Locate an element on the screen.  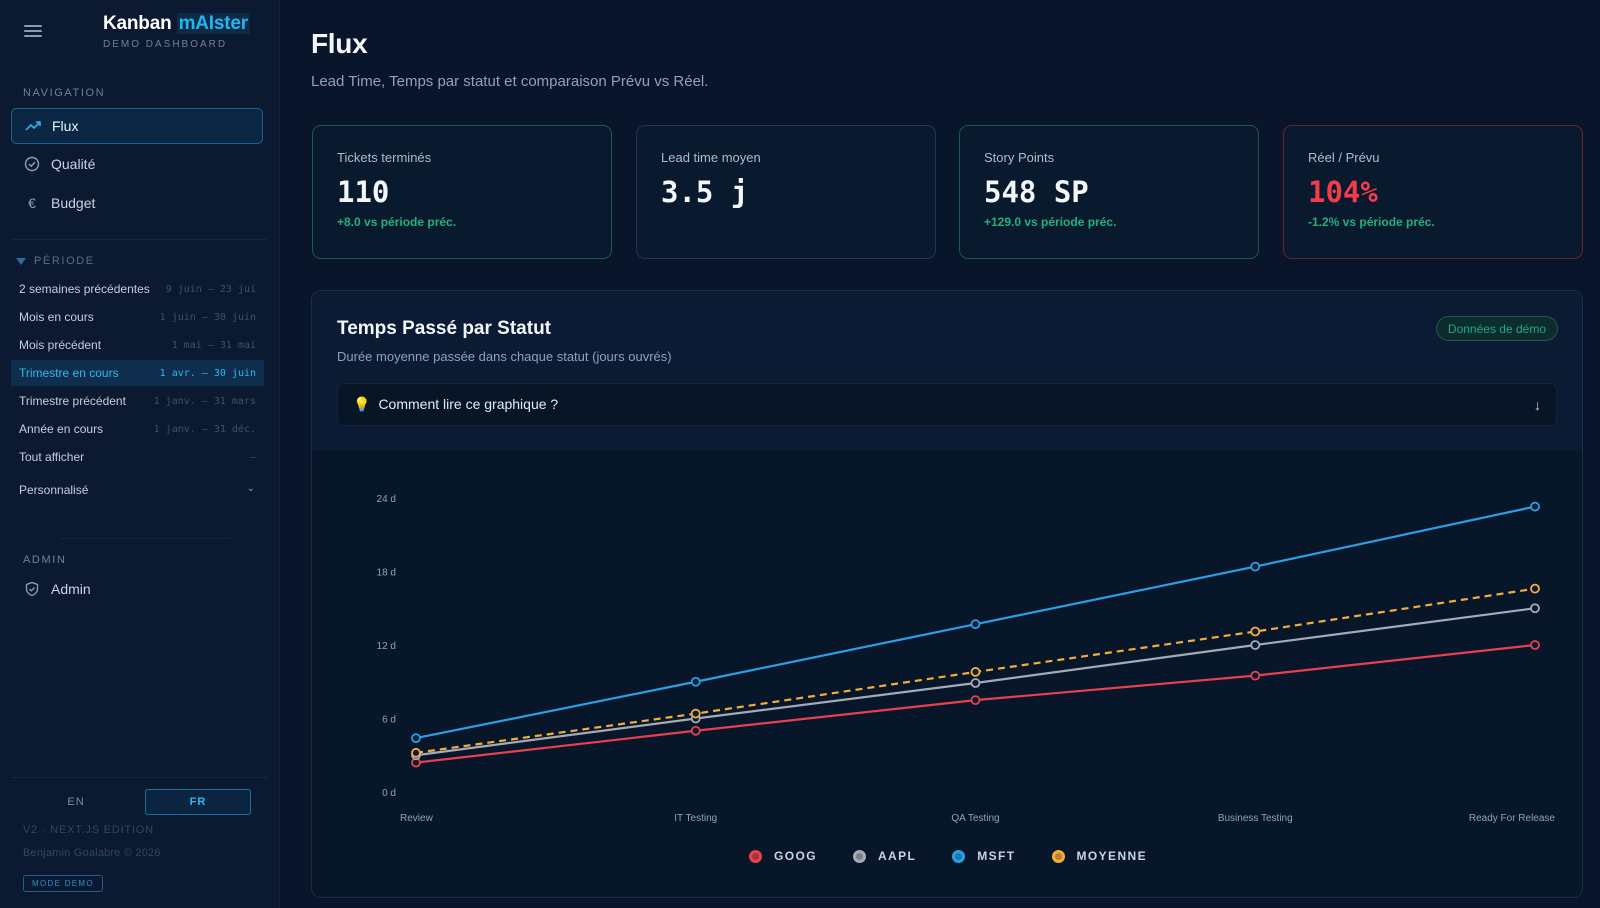
nav-item-admin: Admin is located at coordinates (137, 589).